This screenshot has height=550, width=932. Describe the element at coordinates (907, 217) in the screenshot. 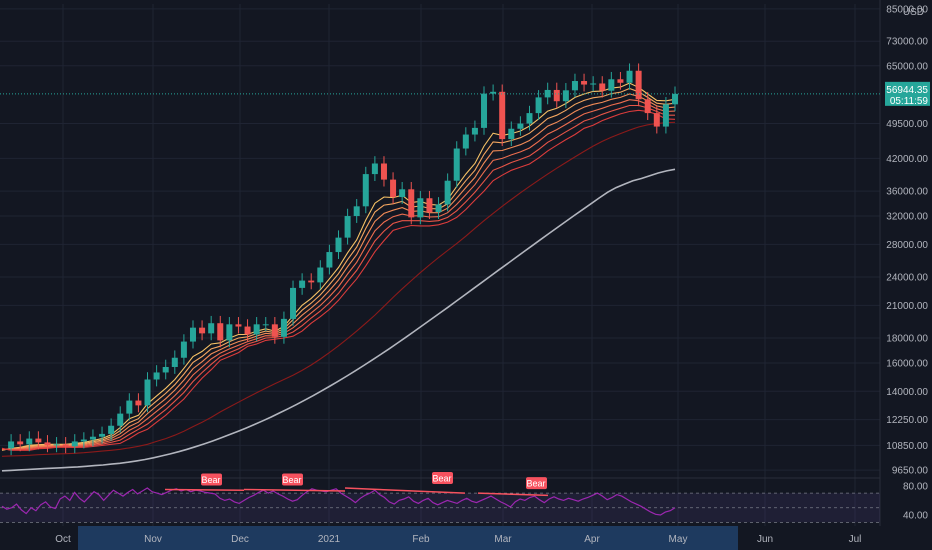

I see `price-tick-label: 32000.00` at that location.